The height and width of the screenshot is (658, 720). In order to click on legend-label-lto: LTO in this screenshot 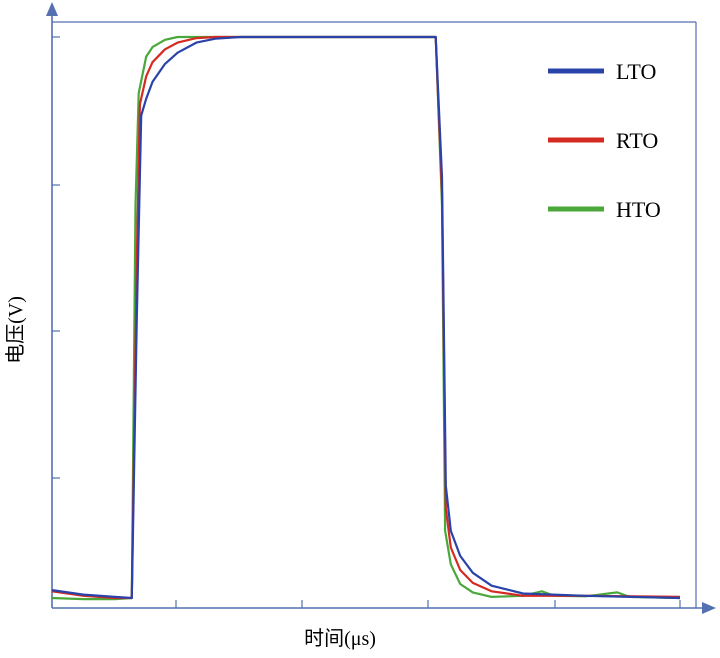, I will do `click(636, 71)`.